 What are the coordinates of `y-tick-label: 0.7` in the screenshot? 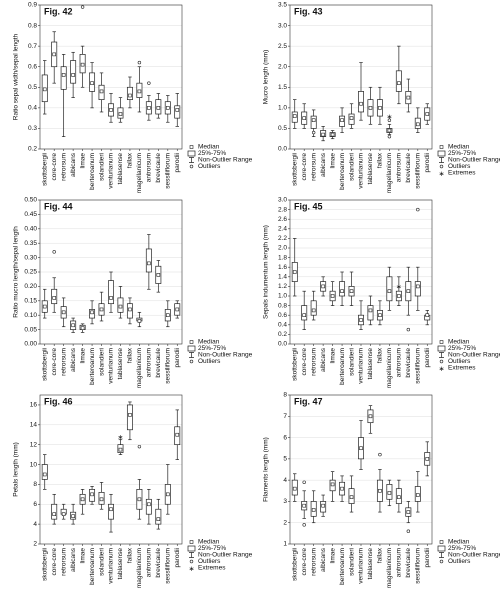 It's located at (32, 46).